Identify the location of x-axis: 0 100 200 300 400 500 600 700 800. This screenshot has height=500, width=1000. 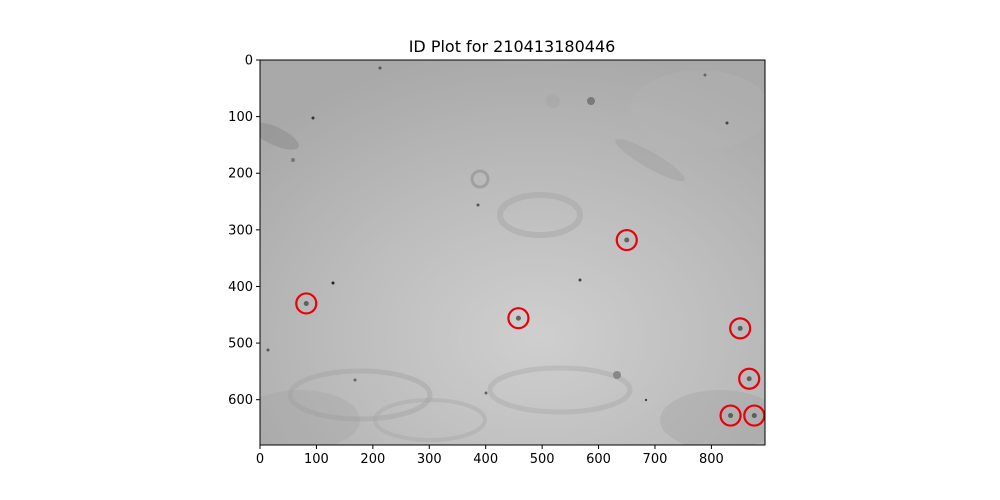
(490, 456).